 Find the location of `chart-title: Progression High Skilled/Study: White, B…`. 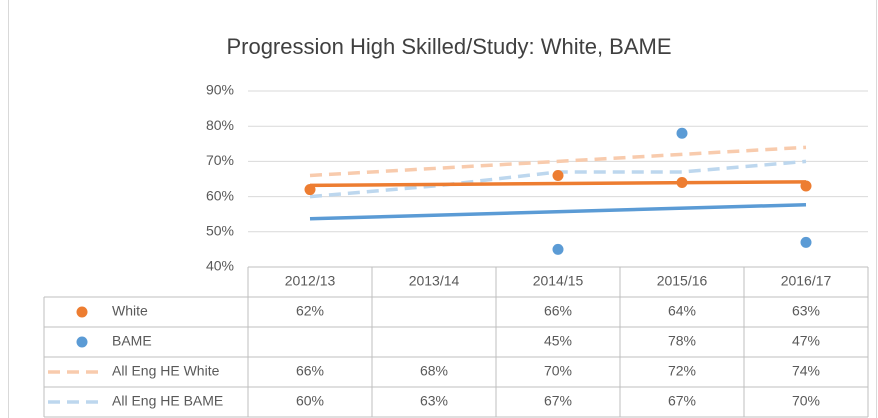

chart-title: Progression High Skilled/Study: White, B… is located at coordinates (448, 46).